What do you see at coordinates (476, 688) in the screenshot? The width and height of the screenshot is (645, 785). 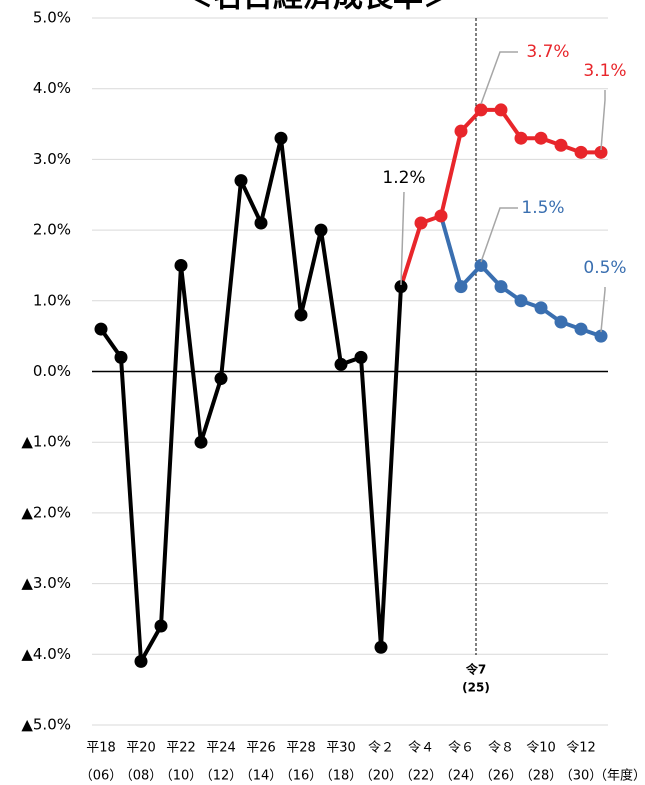 I see `marker-label: (25)` at bounding box center [476, 688].